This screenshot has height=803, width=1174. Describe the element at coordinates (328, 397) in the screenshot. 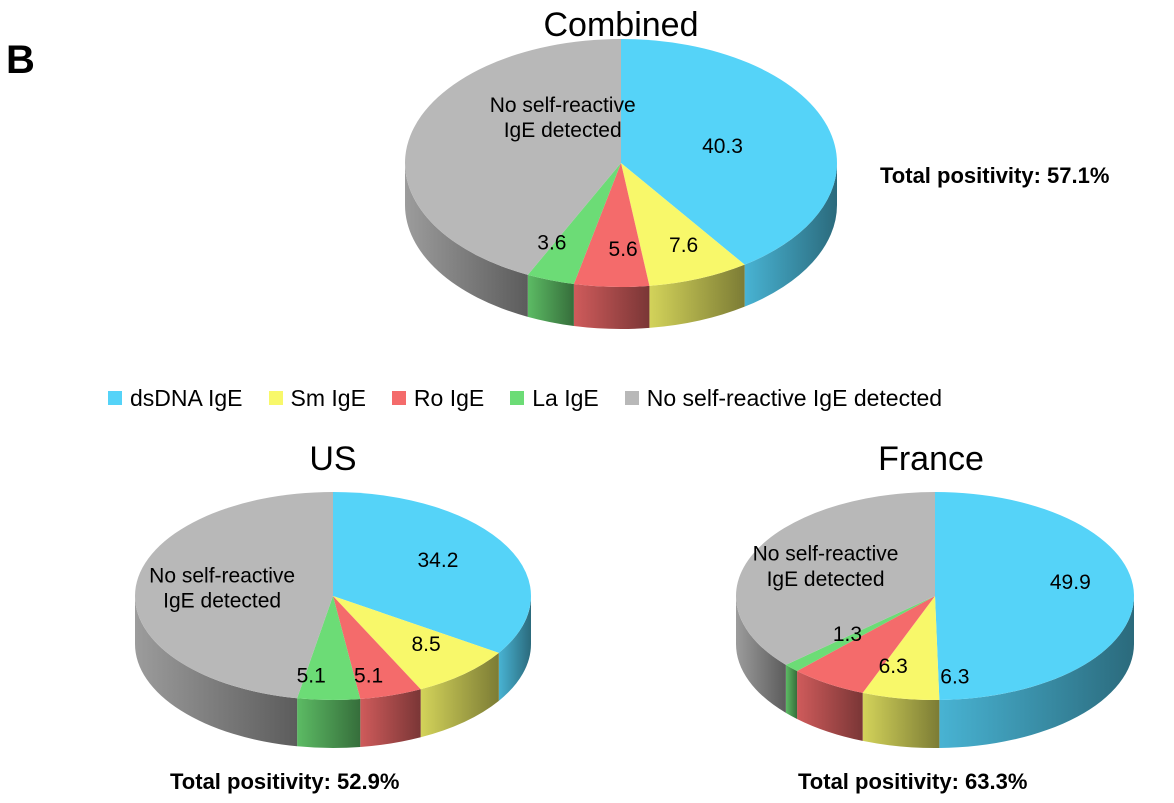

I see `legend-label-sm: Sm IgE` at that location.